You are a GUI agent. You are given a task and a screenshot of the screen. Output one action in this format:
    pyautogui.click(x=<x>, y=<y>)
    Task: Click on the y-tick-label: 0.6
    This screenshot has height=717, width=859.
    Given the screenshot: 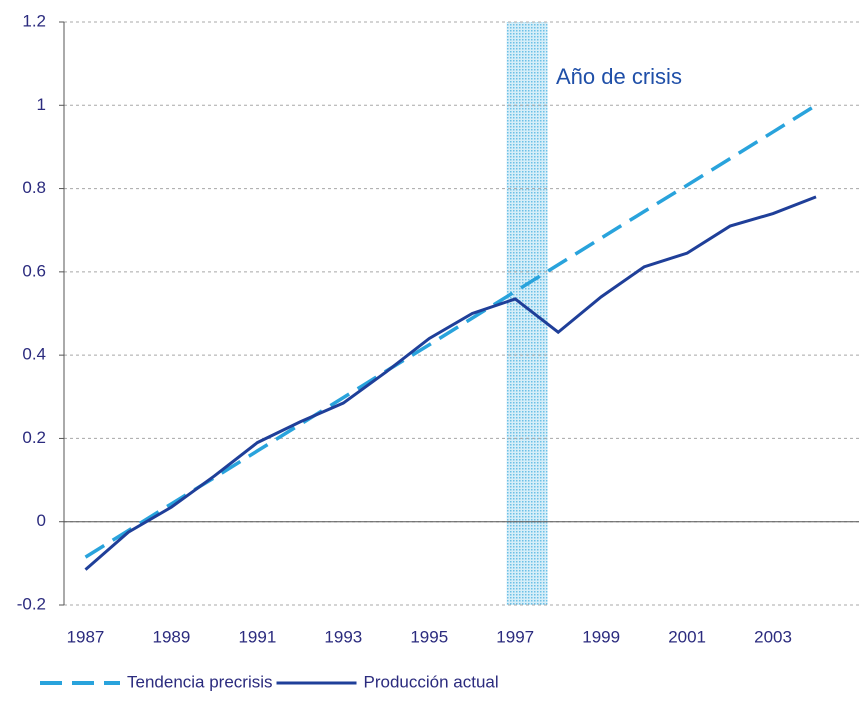 What is the action you would take?
    pyautogui.click(x=34, y=270)
    